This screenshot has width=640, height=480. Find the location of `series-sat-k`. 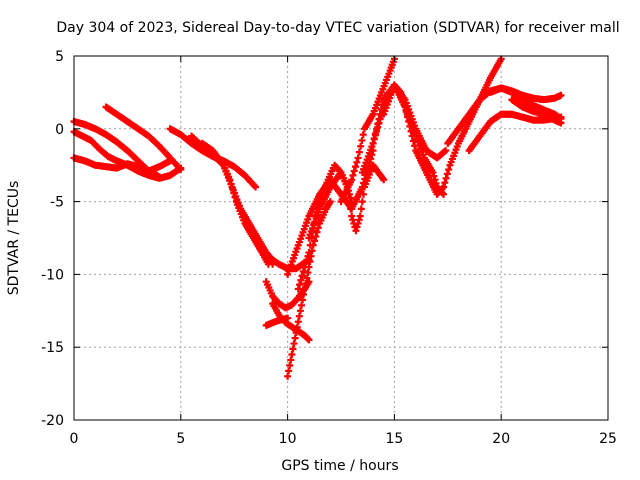

series-sat-k is located at coordinates (277, 321).